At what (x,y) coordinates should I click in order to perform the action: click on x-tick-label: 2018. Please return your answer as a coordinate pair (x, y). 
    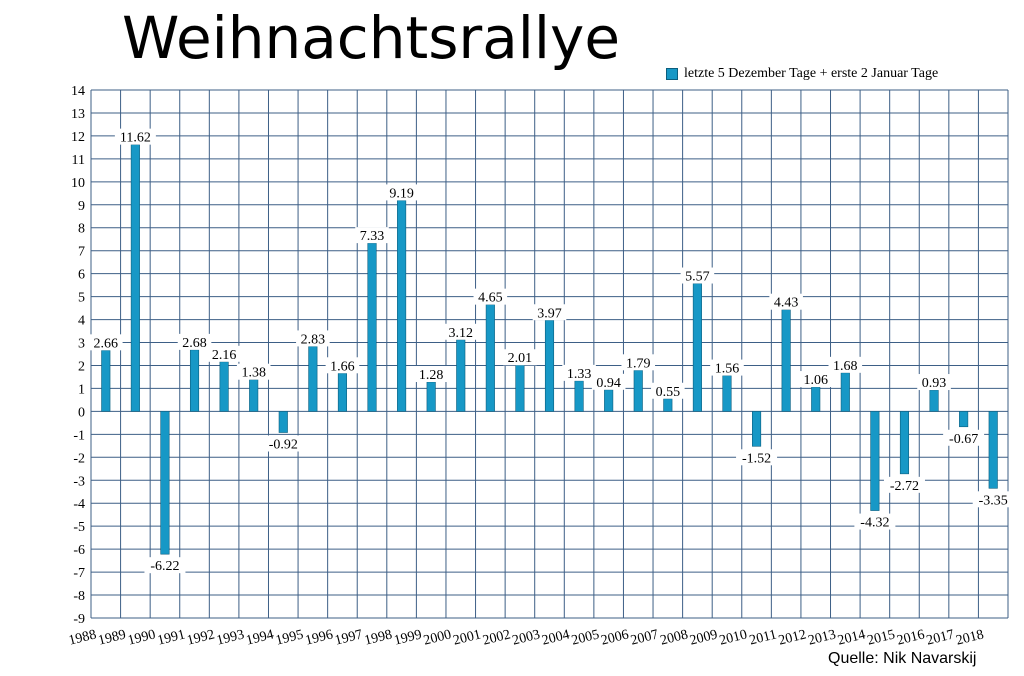
    Looking at the image, I should click on (970, 637).